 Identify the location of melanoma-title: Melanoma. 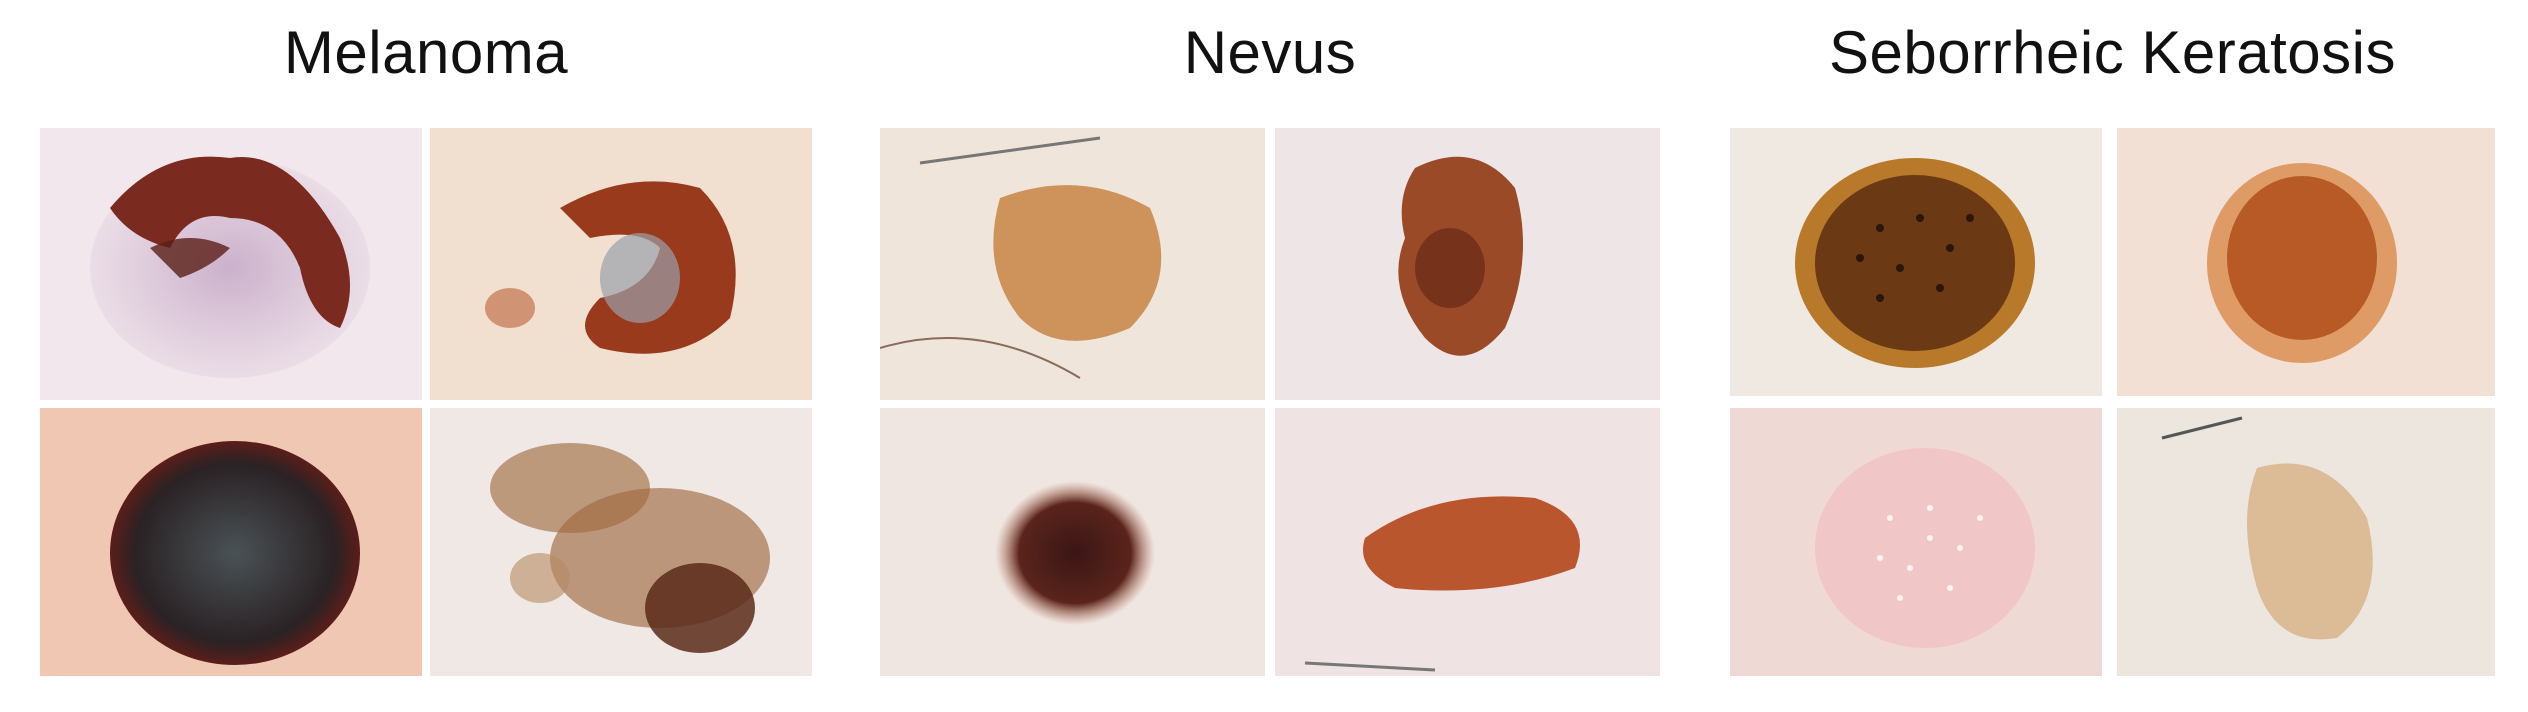
(426, 52).